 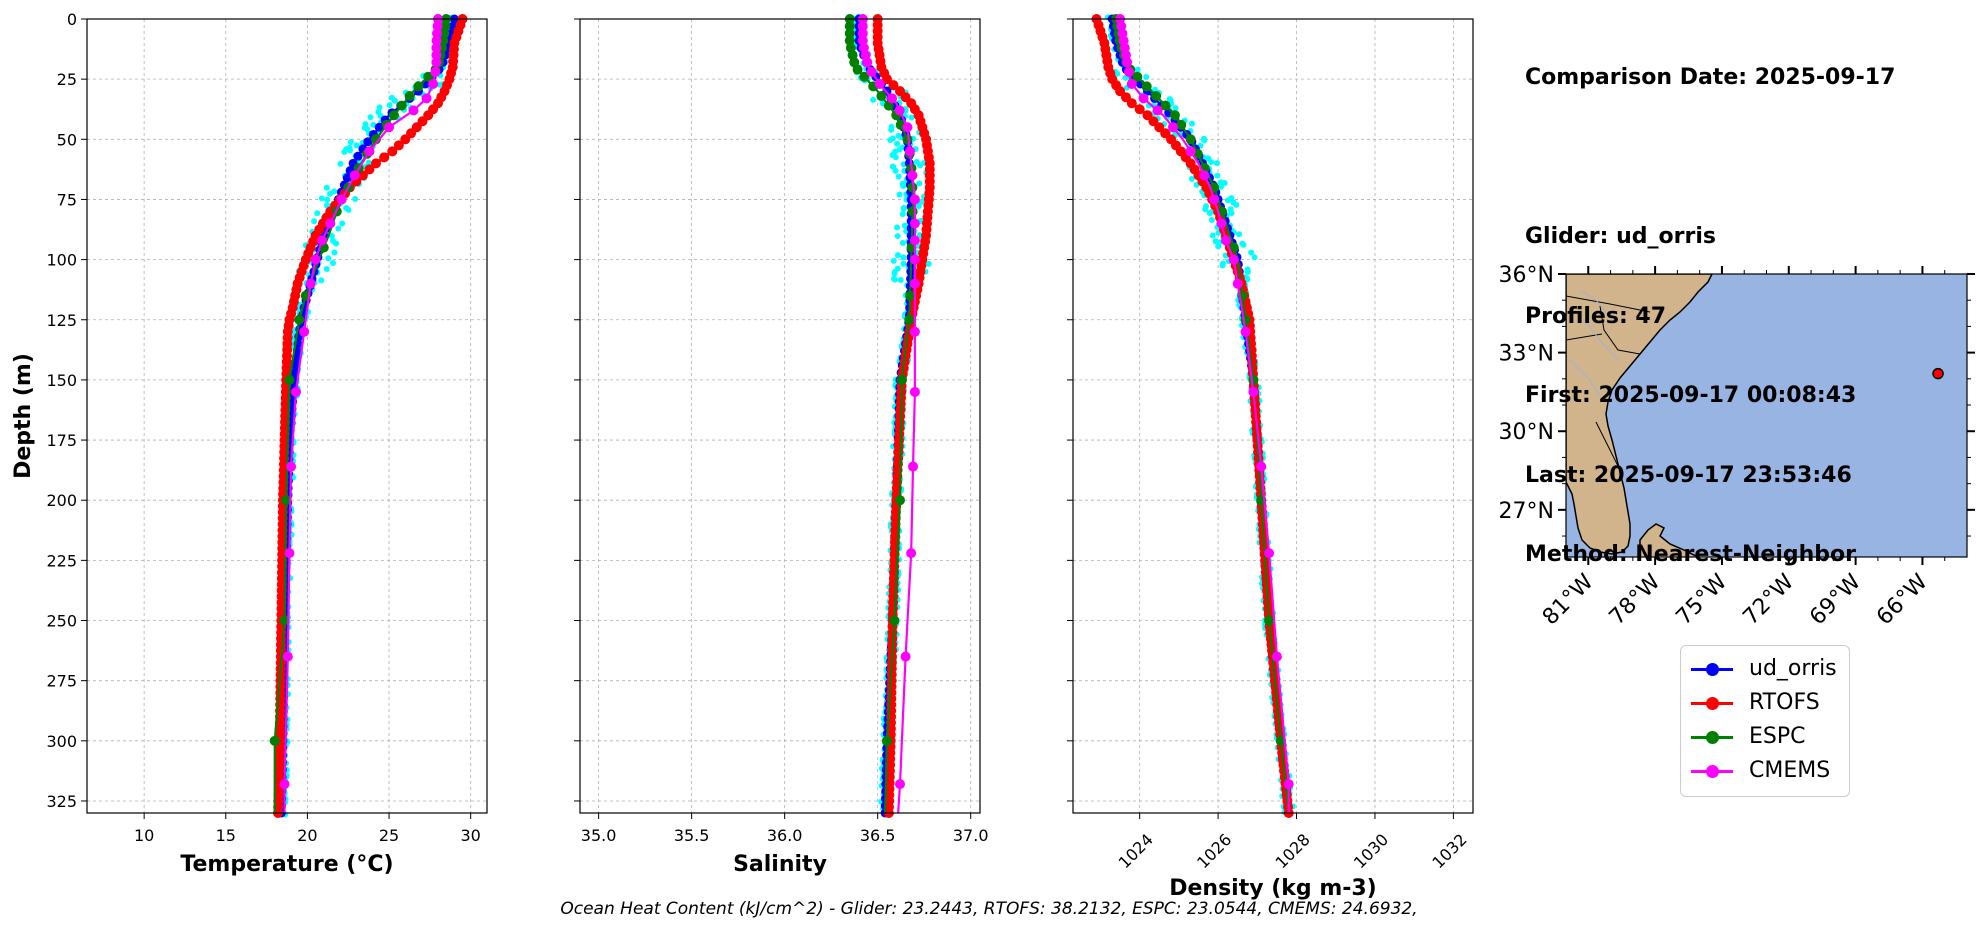 What do you see at coordinates (1938, 373) in the screenshot?
I see `map-glider-marker` at bounding box center [1938, 373].